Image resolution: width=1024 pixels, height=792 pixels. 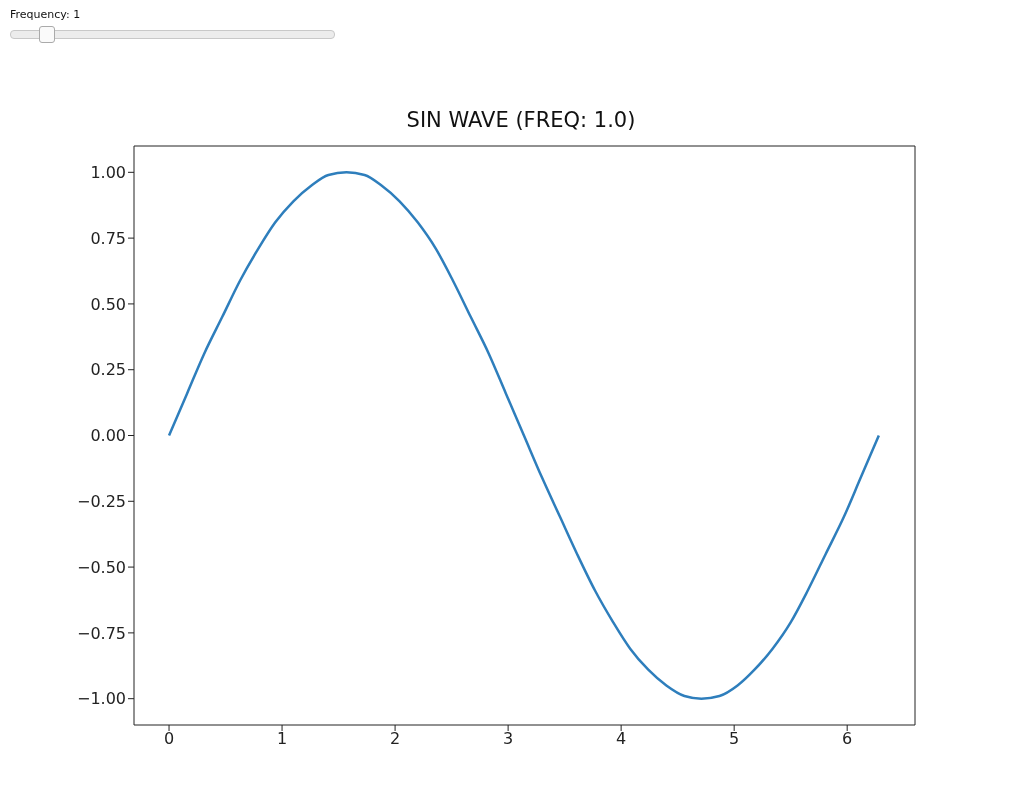 What do you see at coordinates (621, 739) in the screenshot?
I see `x-tick-label: 4` at bounding box center [621, 739].